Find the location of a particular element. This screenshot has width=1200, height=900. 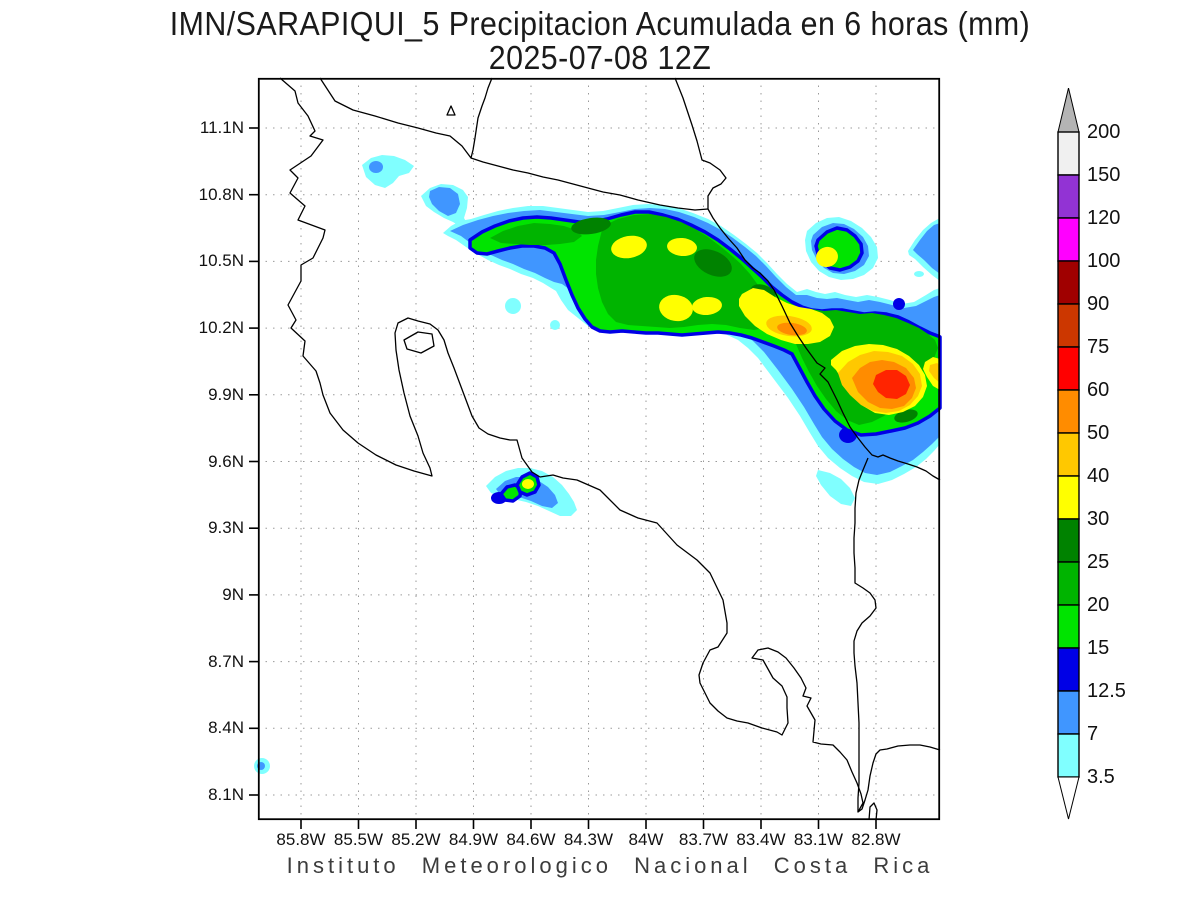

caribbean-coastline is located at coordinates (807, 279).